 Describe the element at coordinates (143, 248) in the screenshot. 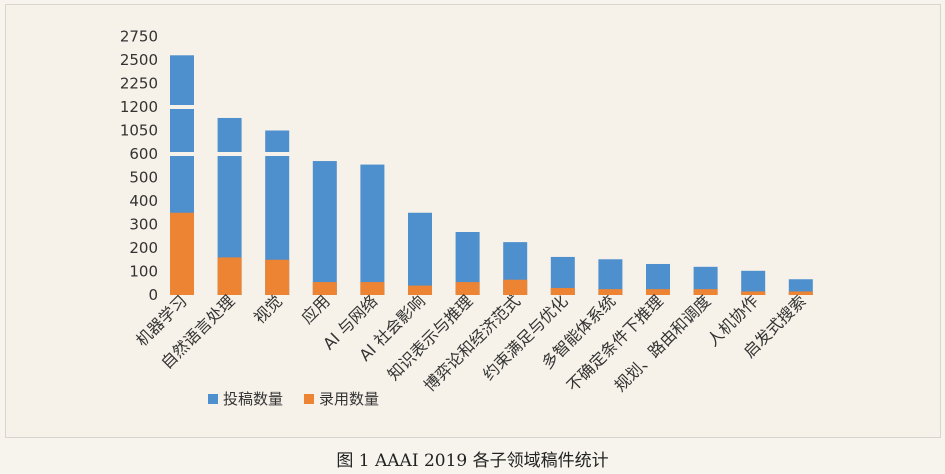

I see `y-tick-label: 200` at that location.